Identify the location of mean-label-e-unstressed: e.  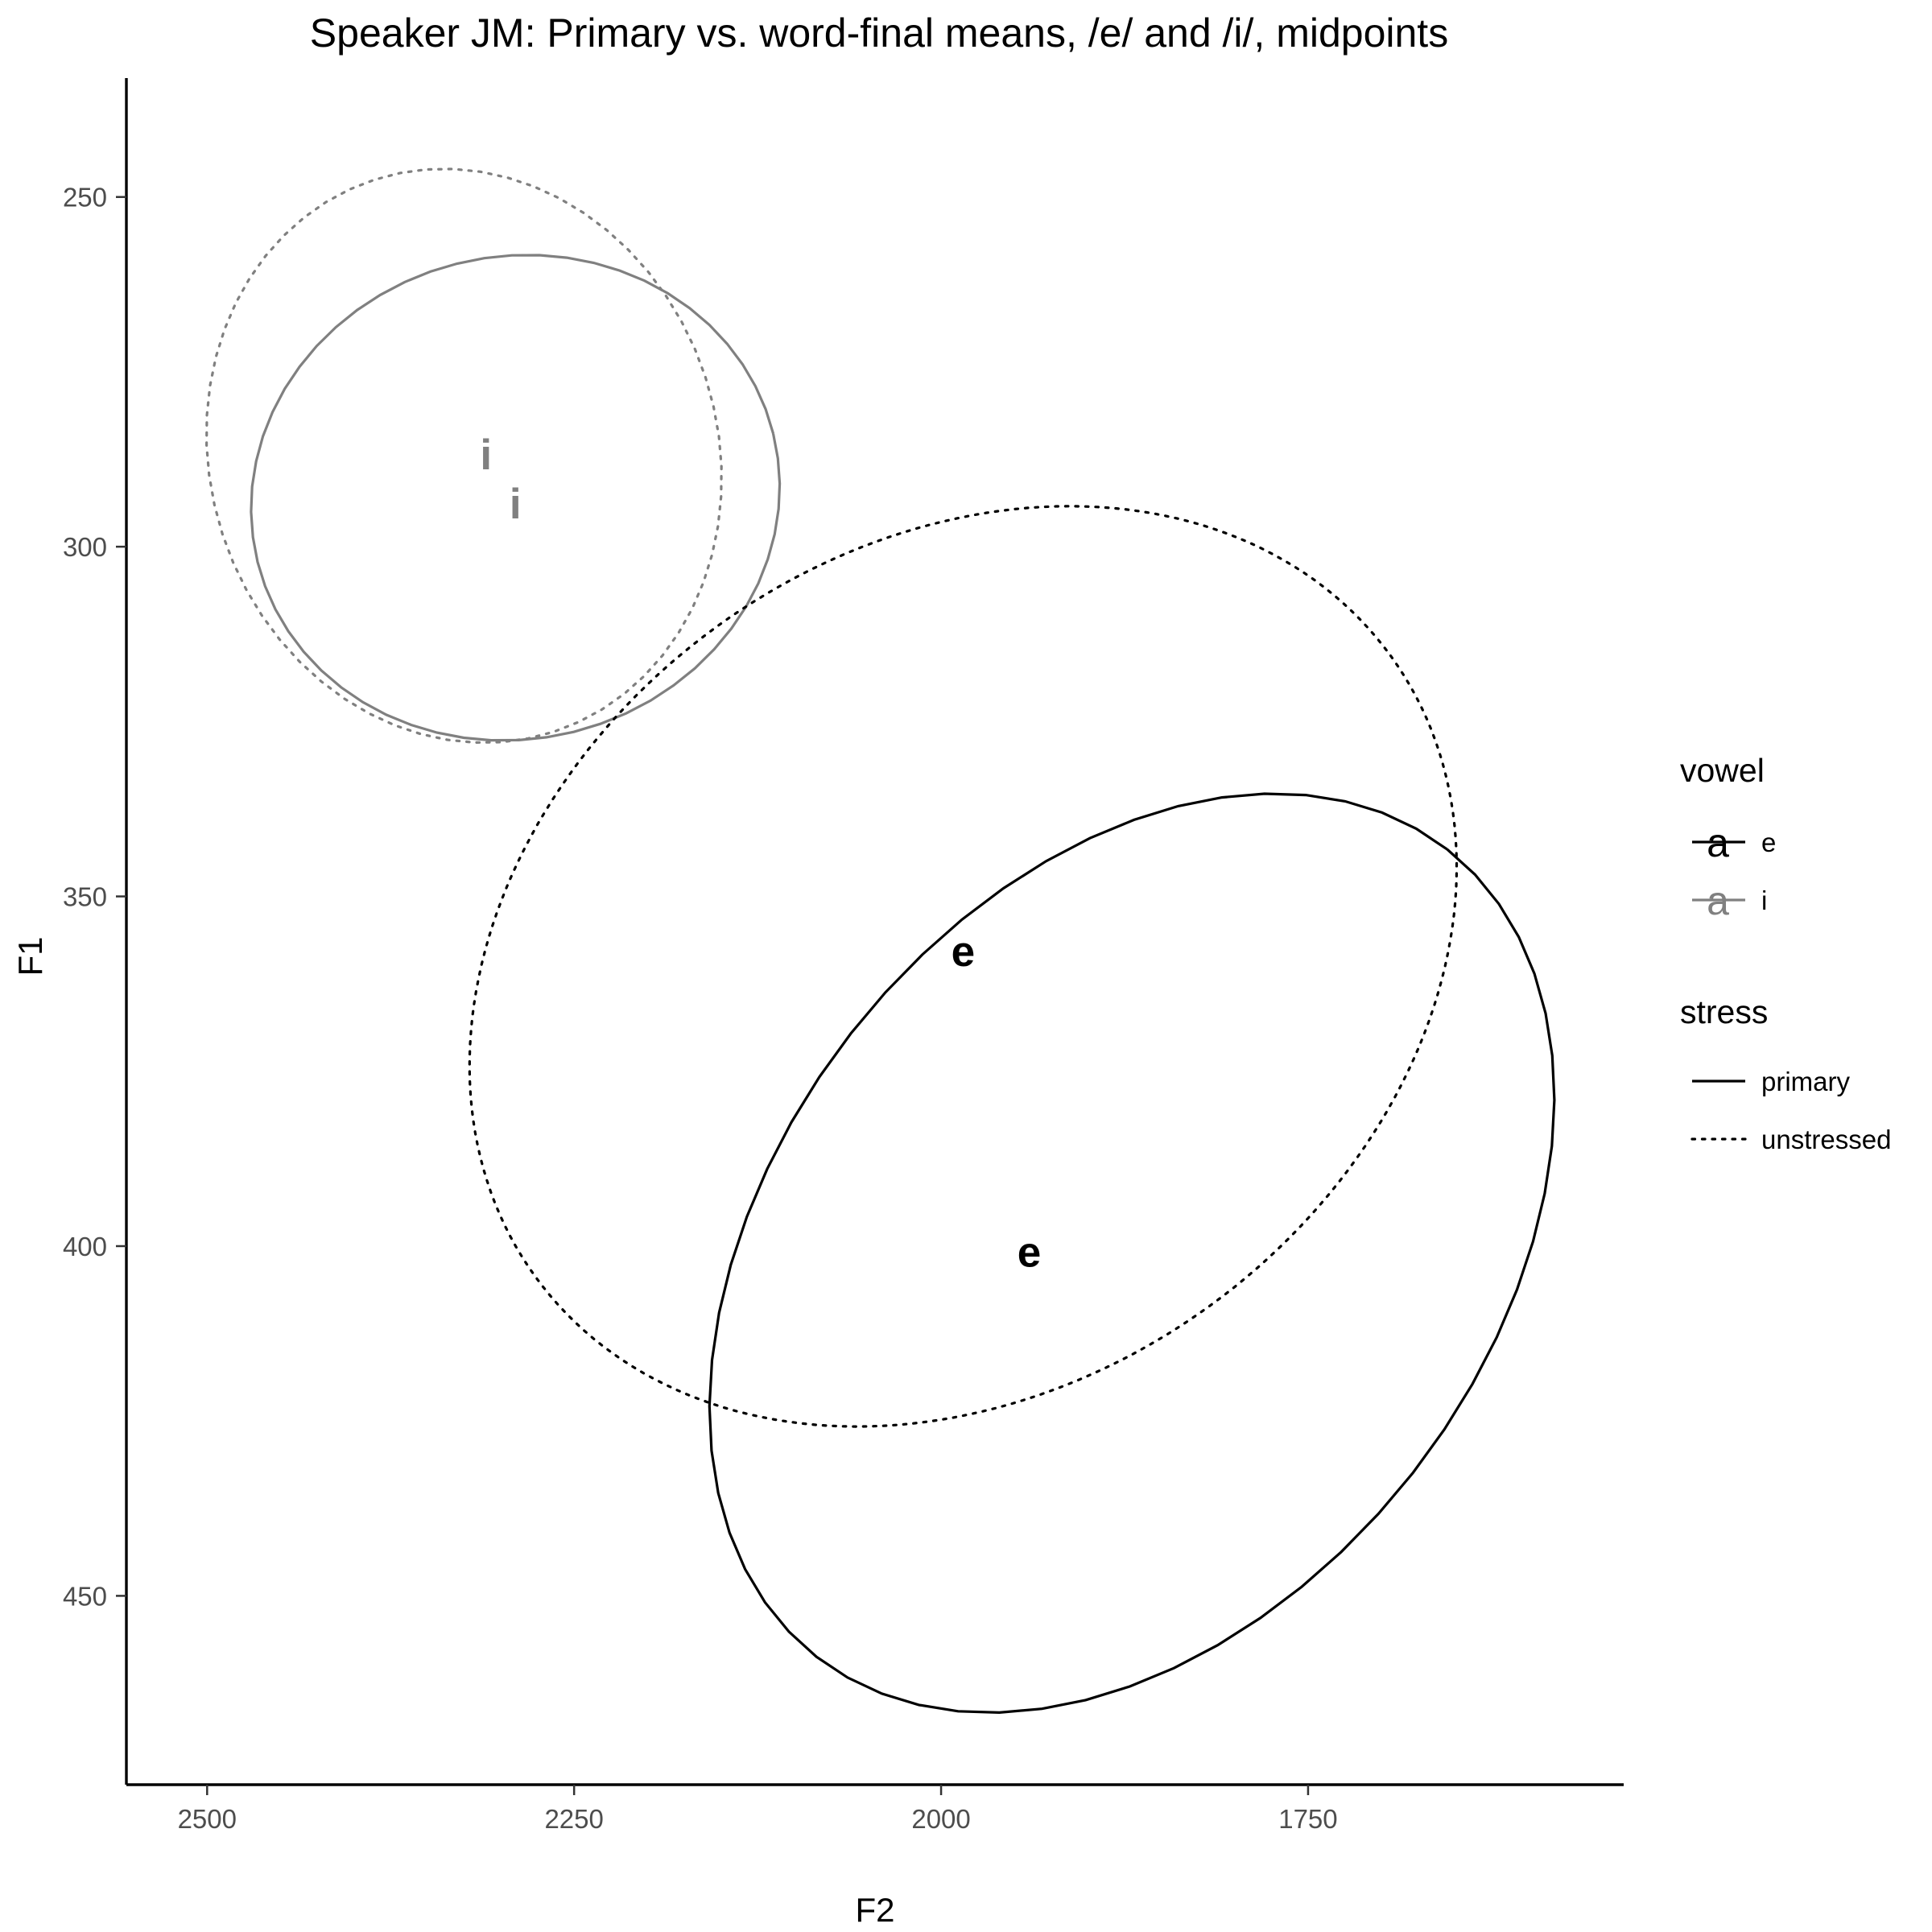
(964, 952).